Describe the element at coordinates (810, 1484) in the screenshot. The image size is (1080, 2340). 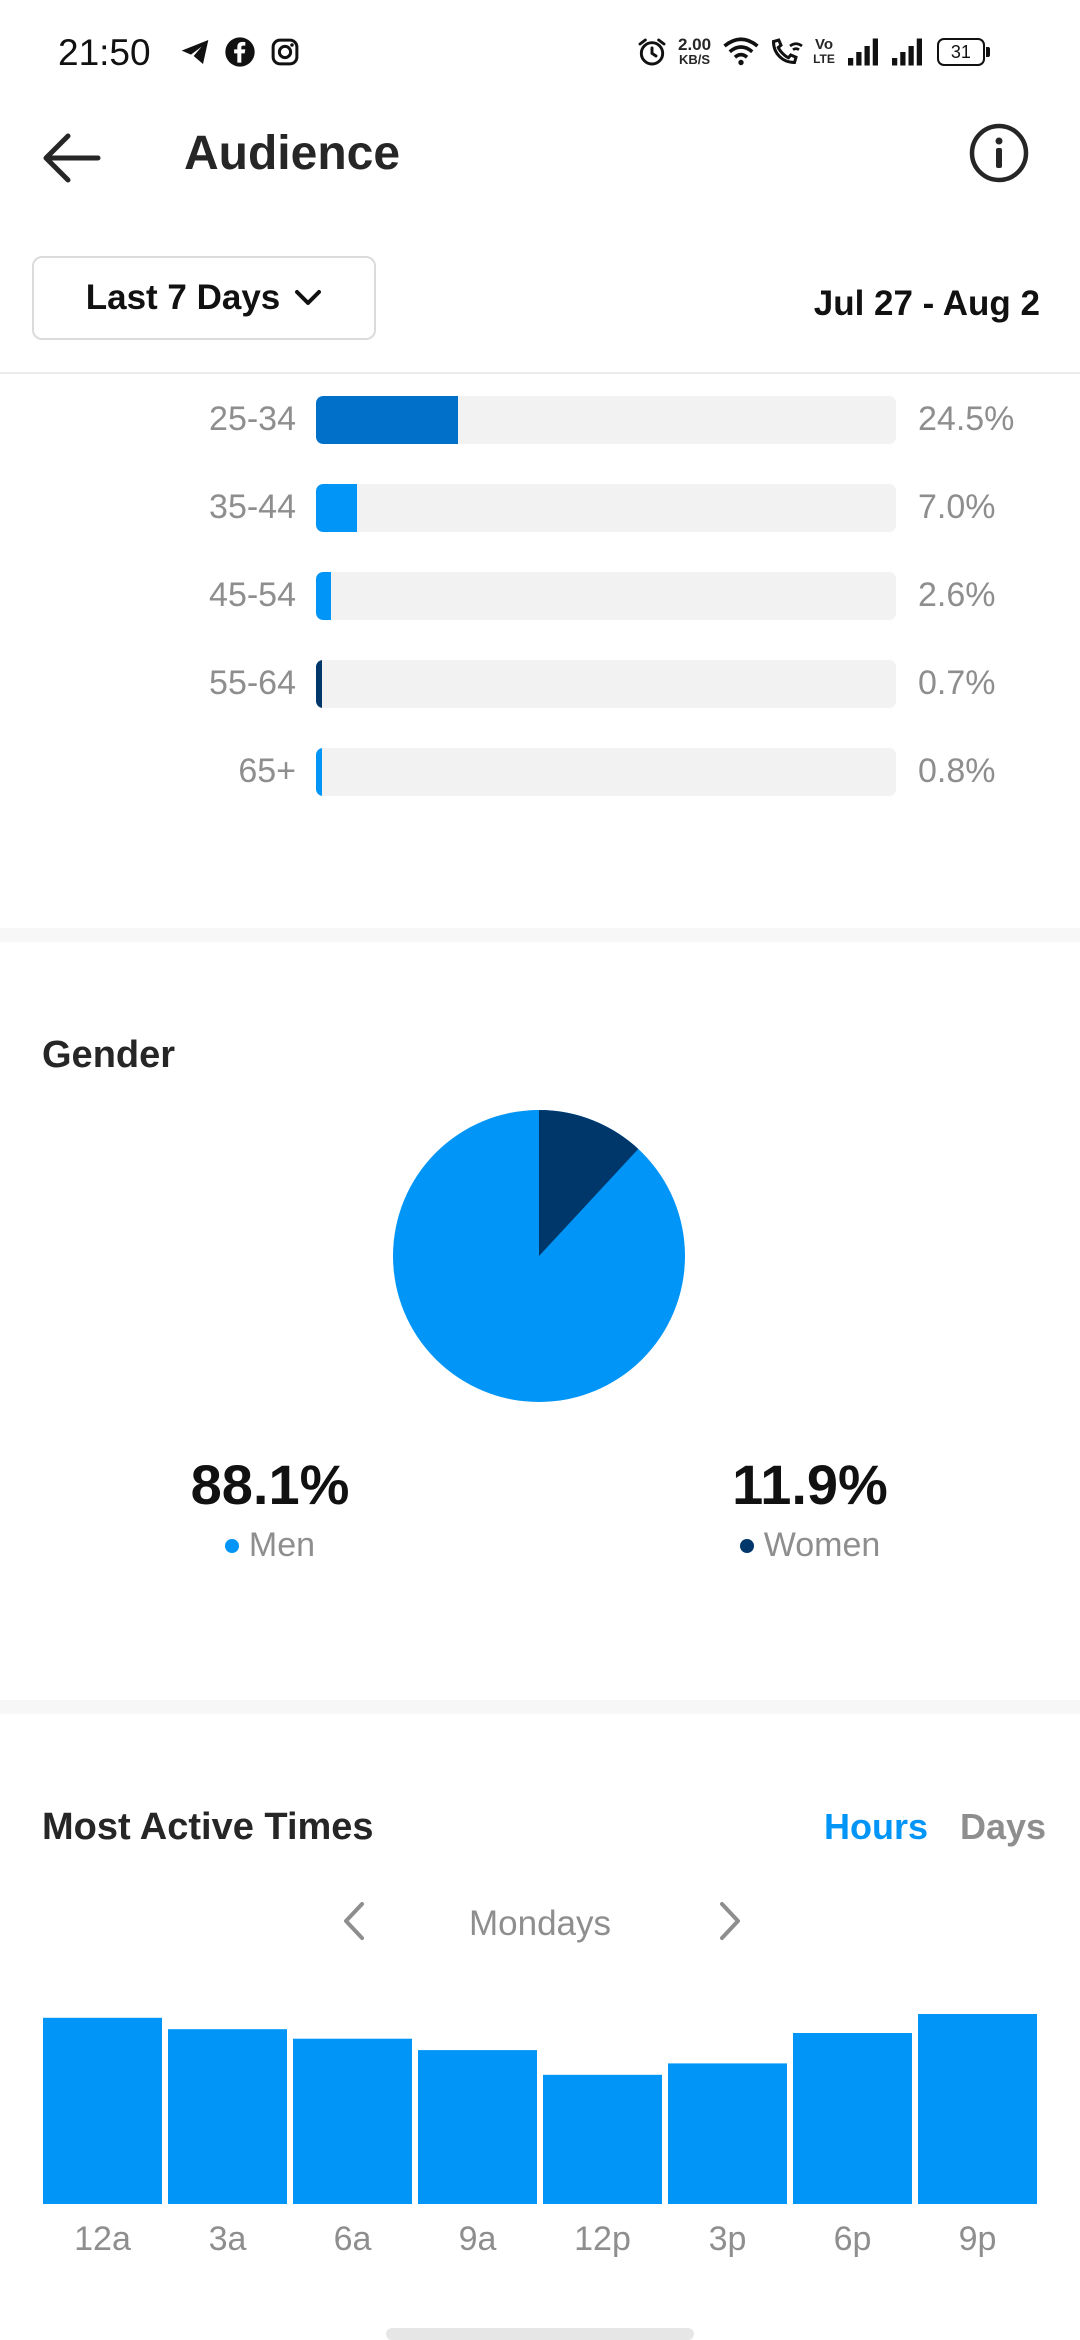
I see `women-percentage: 11.9%` at that location.